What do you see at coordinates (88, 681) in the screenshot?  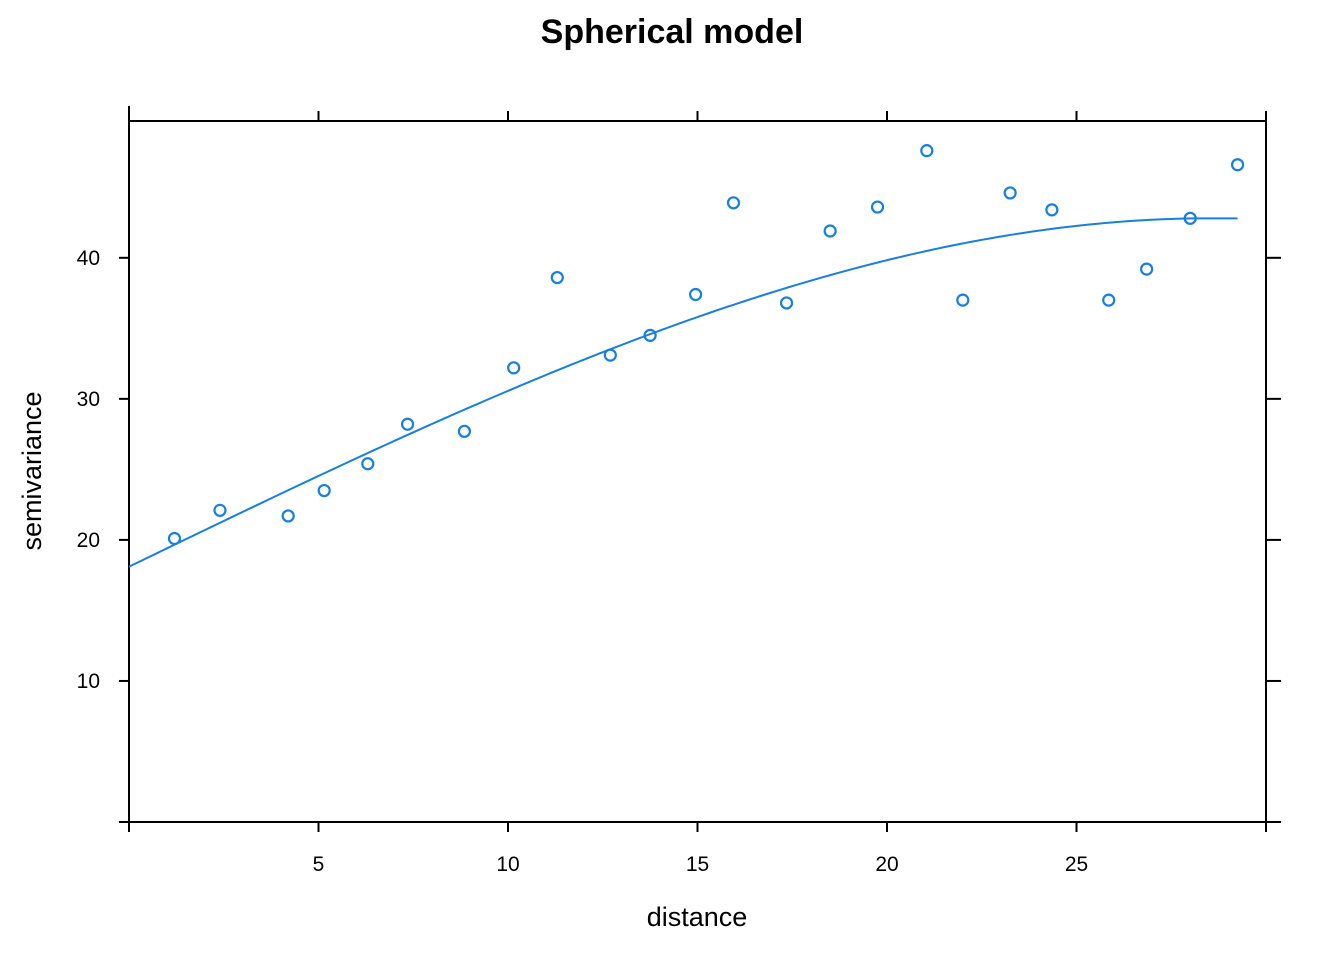 I see `y-tick-label: 10` at bounding box center [88, 681].